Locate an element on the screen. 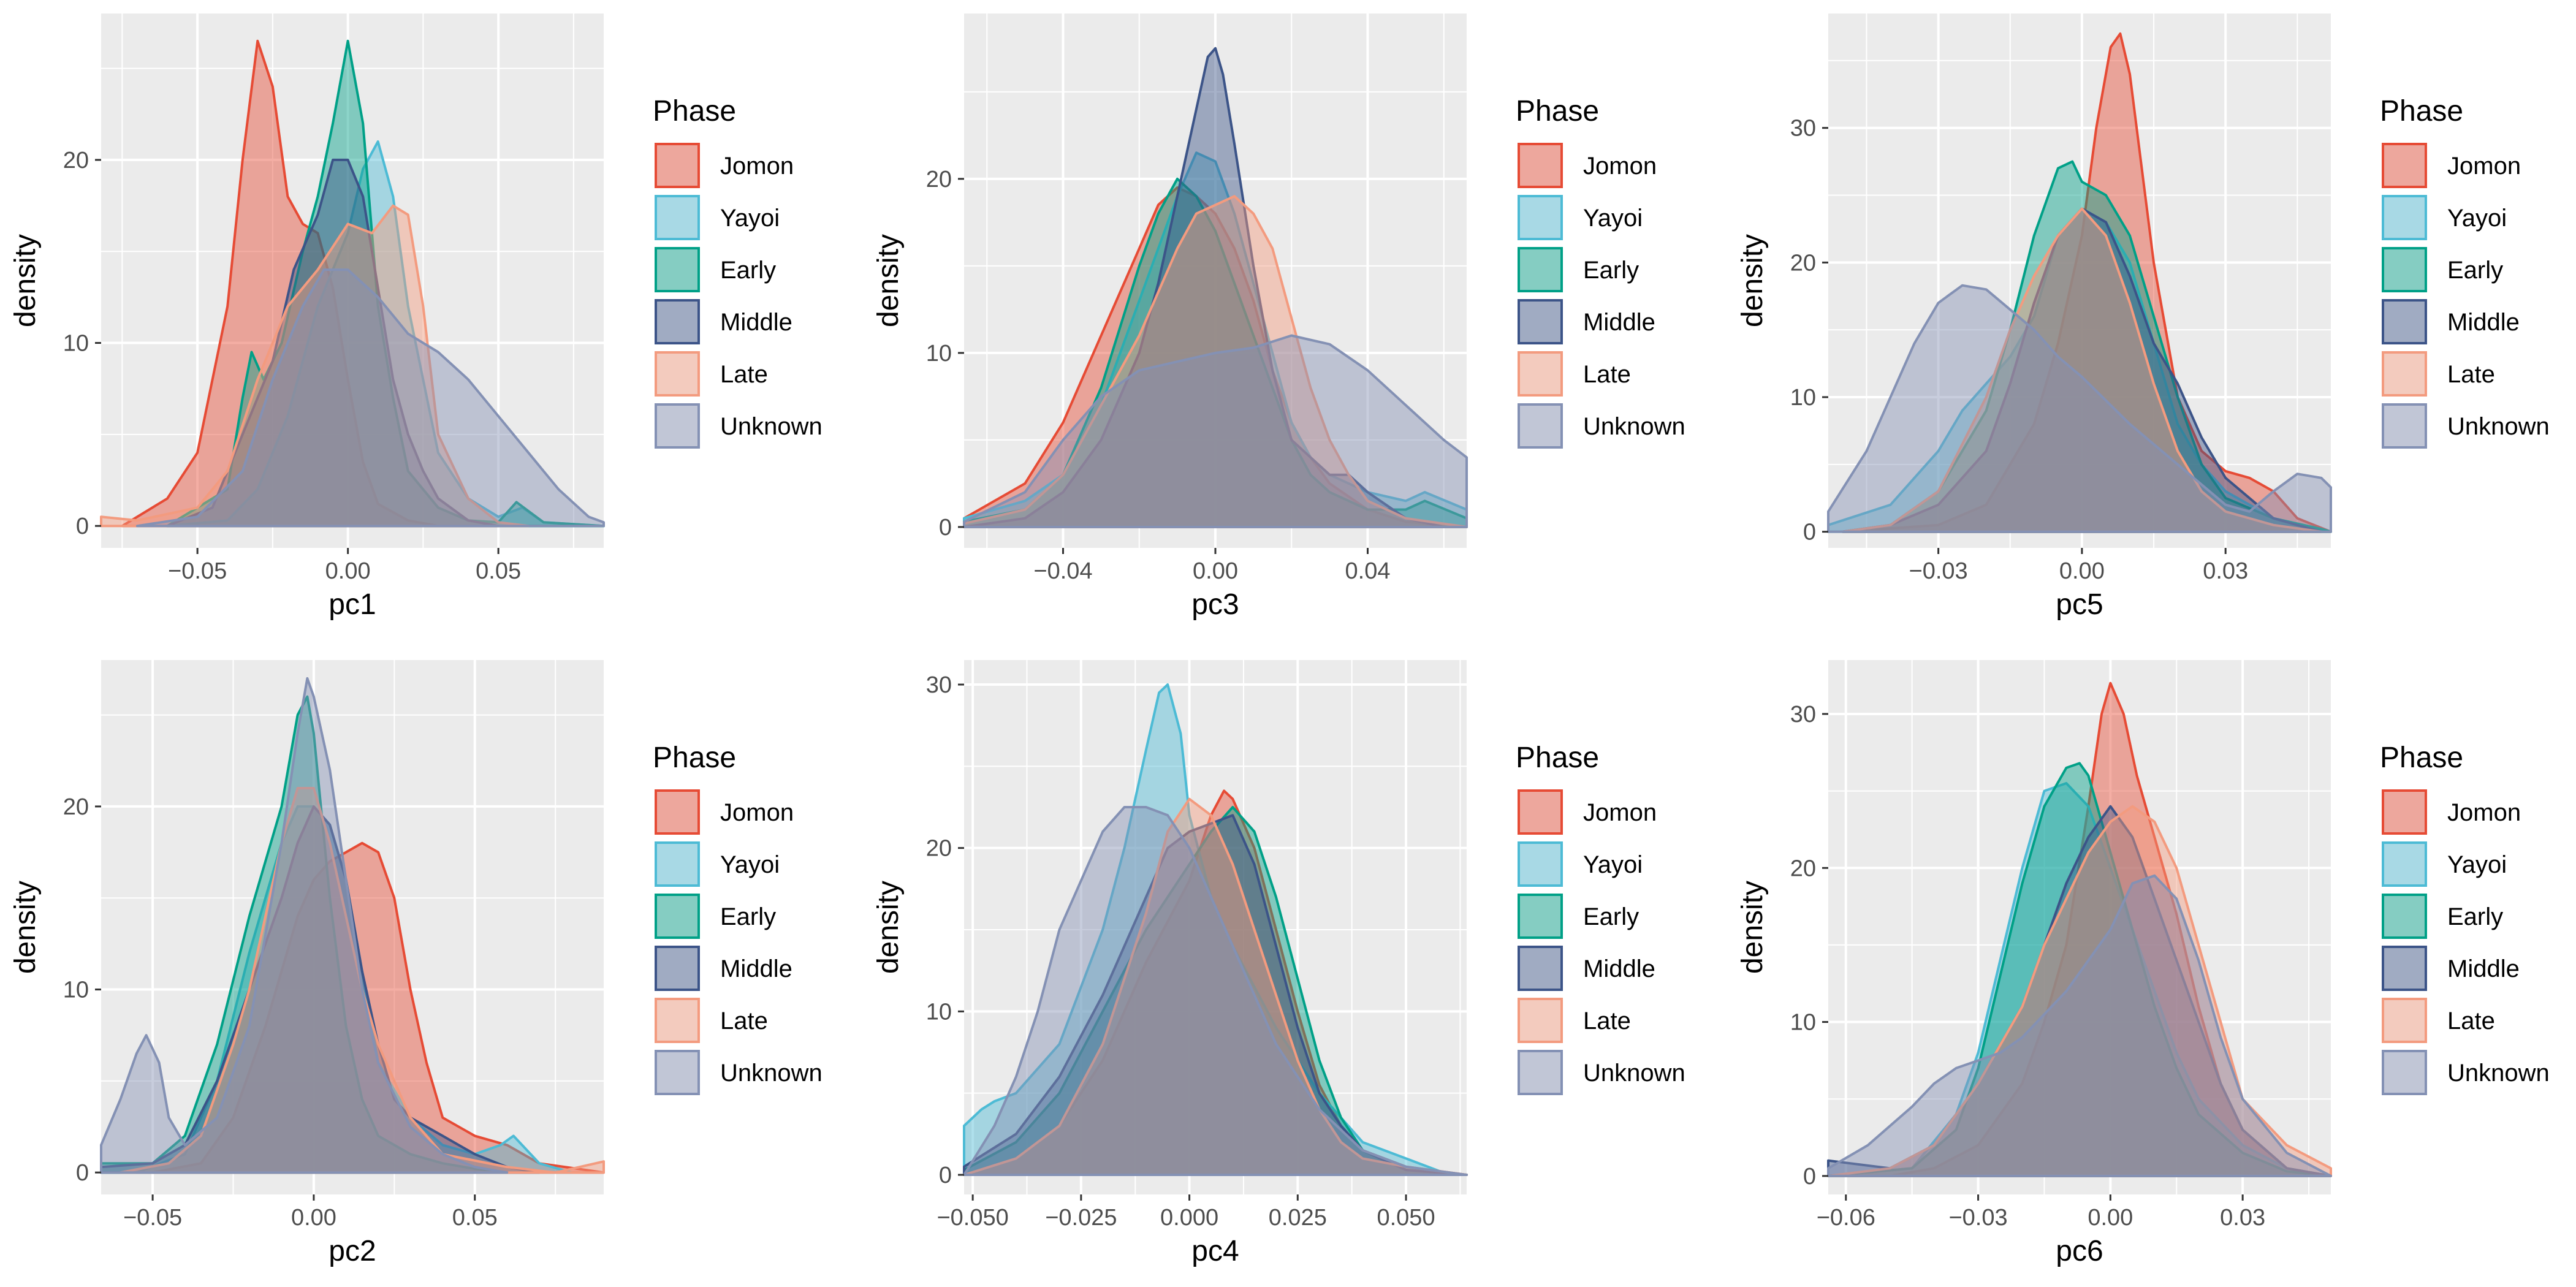 The width and height of the screenshot is (2576, 1287). x-tick-label: −0.025 is located at coordinates (1081, 1218).